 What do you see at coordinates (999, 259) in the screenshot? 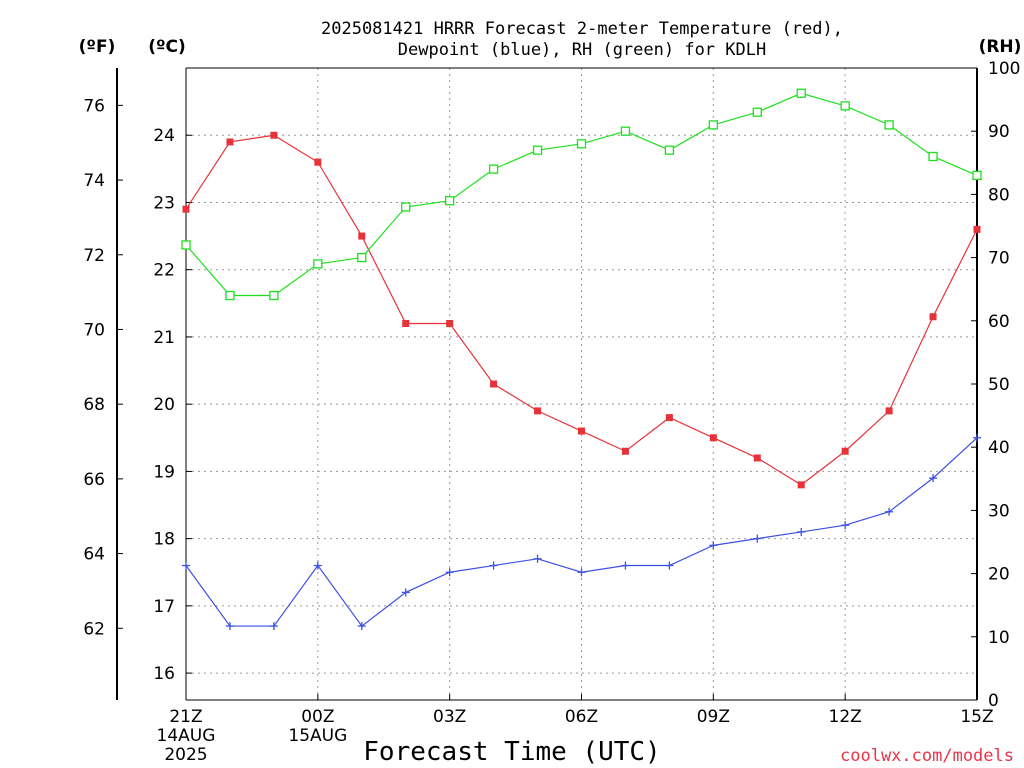
I see `rh-tick-label: 70` at bounding box center [999, 259].